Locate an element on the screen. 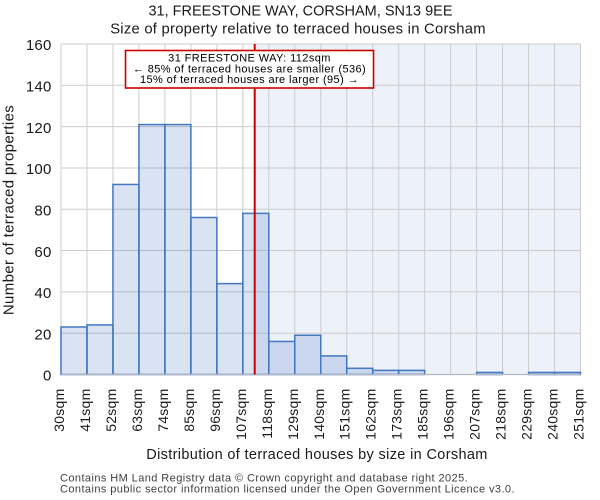 This screenshot has height=500, width=600. svg-text: 207sqm is located at coordinates (475, 414).